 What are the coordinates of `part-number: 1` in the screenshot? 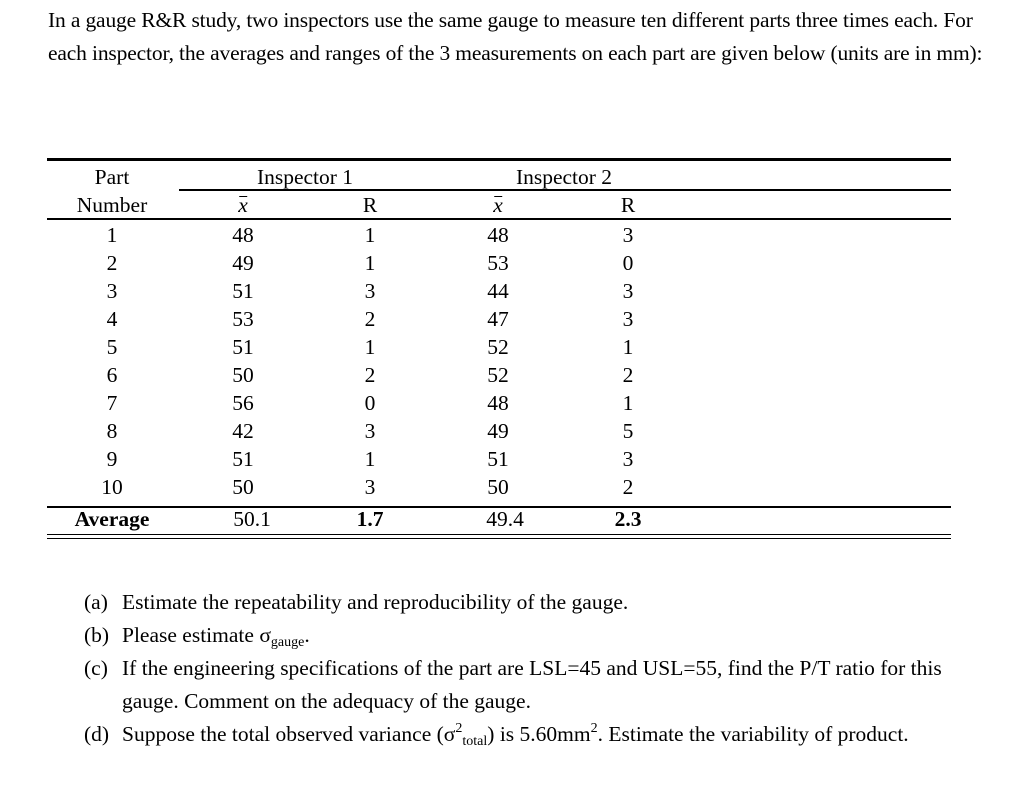 It's located at (112, 235).